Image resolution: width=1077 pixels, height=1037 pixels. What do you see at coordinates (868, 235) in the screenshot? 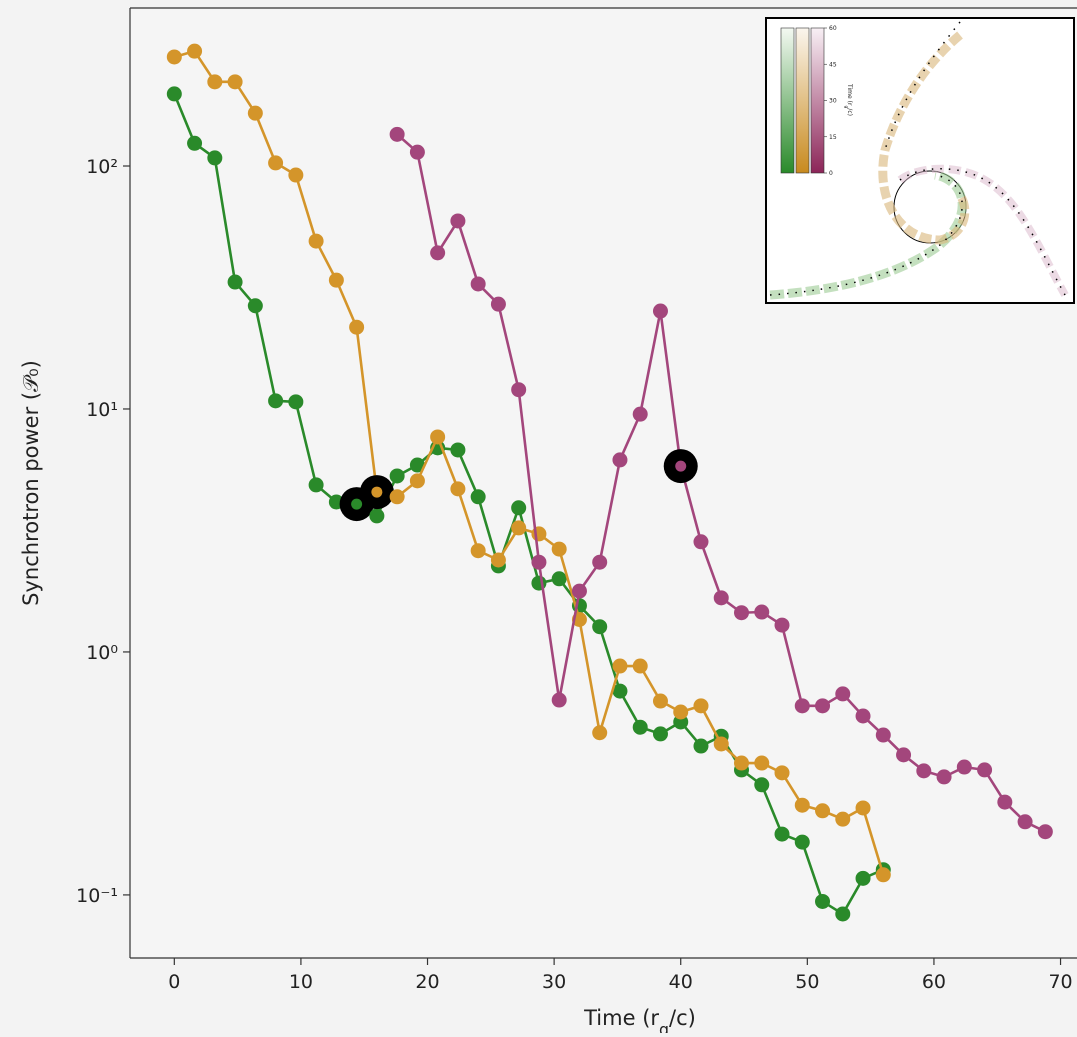
I see `trail-green` at bounding box center [868, 235].